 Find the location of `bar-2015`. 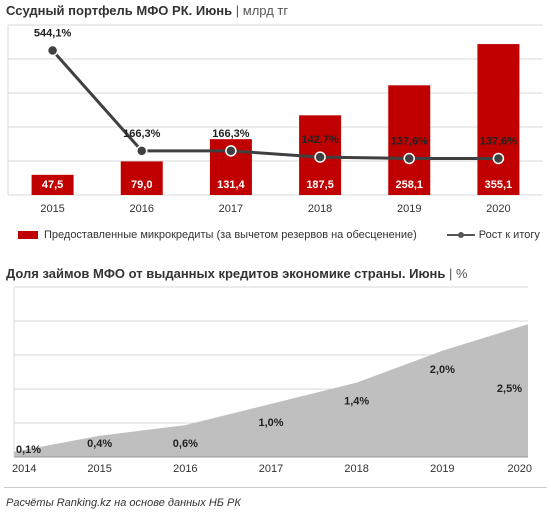

bar-2015 is located at coordinates (52, 184).